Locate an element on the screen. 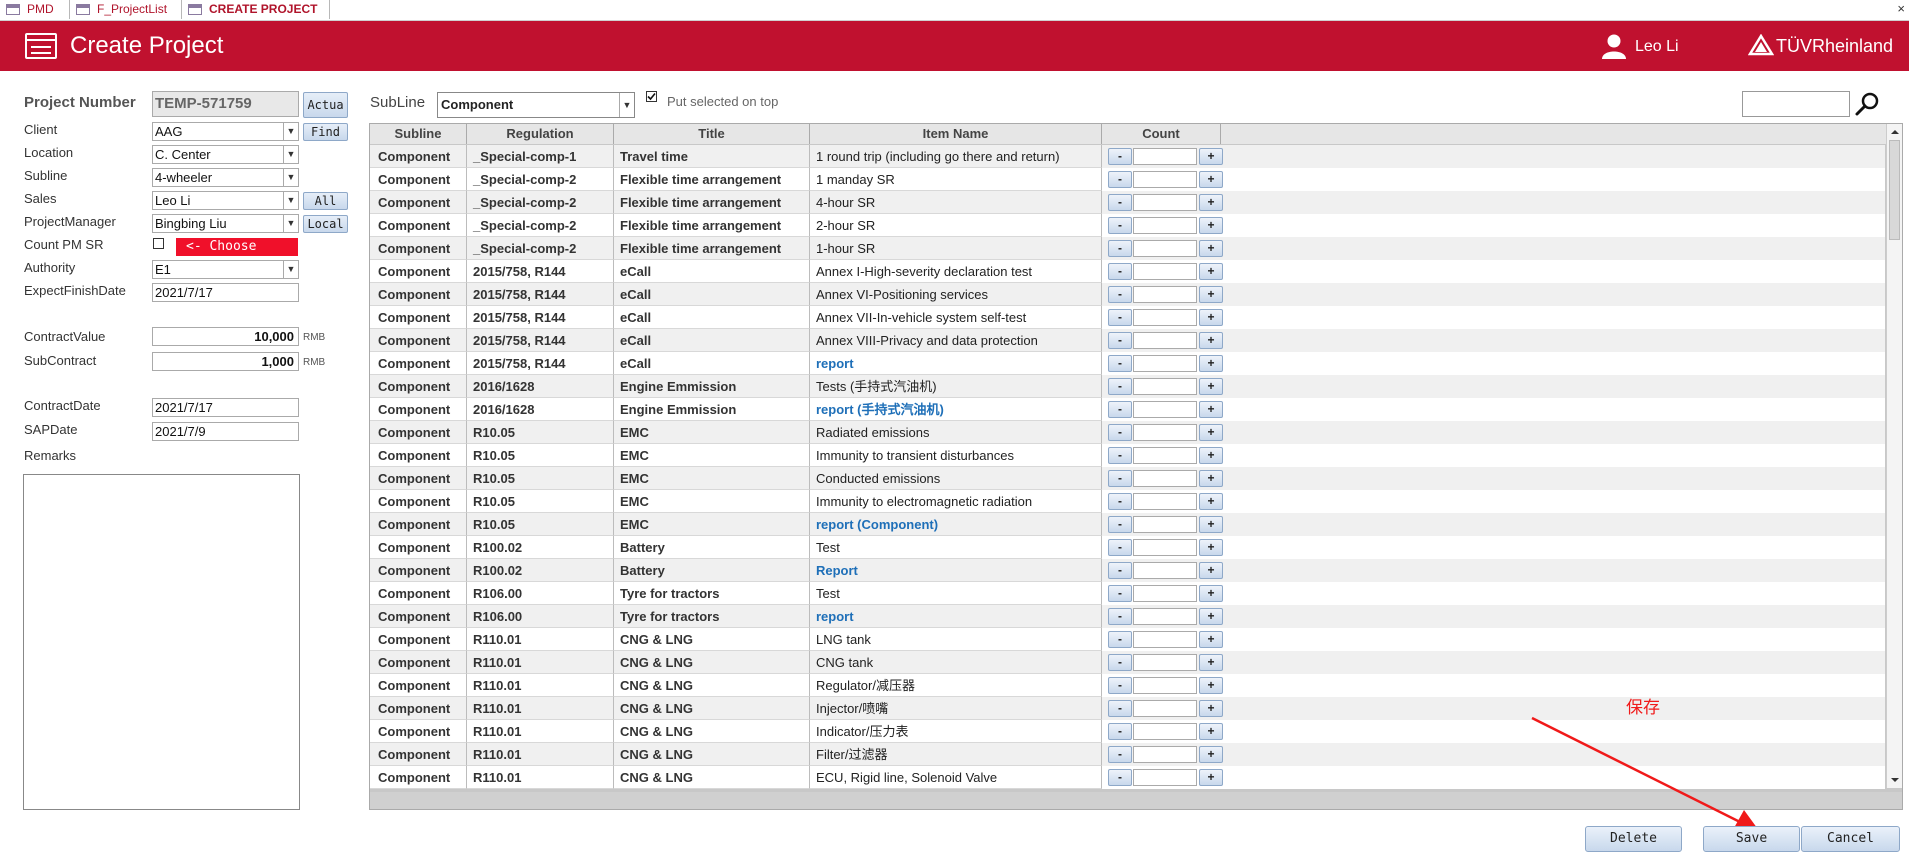 This screenshot has width=1909, height=859. table-row: Component R110.01 CNG & LNG CNG tank - + is located at coordinates (1127, 662).